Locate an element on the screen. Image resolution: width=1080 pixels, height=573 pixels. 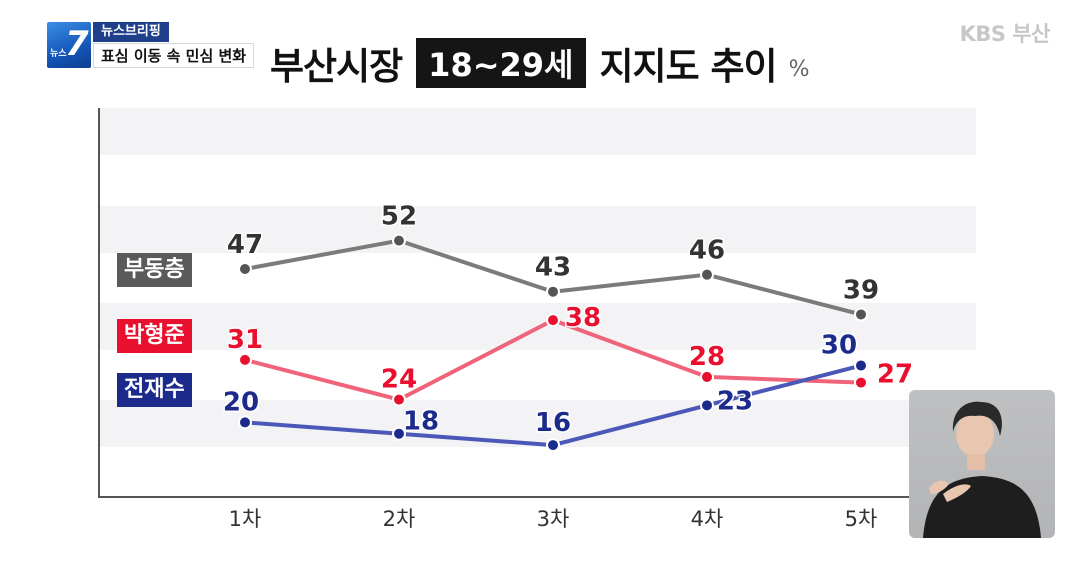
data-label: 52 is located at coordinates (399, 217).